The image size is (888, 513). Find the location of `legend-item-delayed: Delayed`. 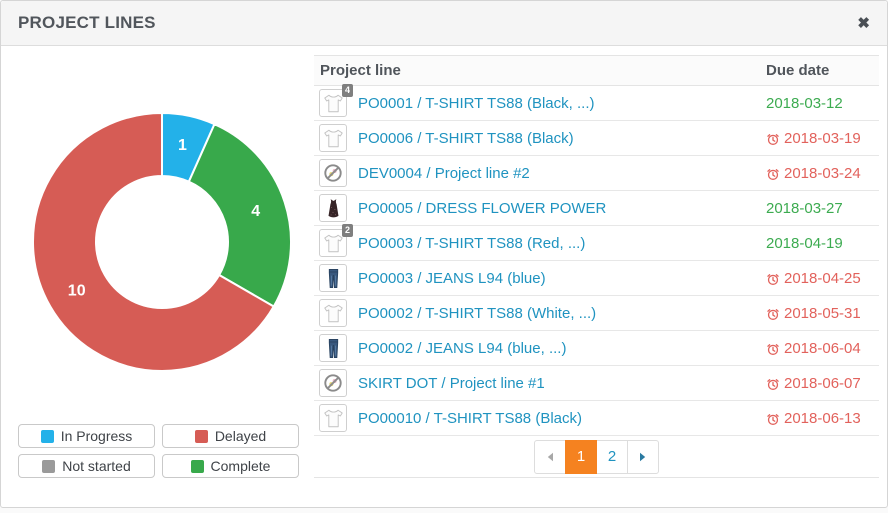

legend-item-delayed: Delayed is located at coordinates (230, 436).